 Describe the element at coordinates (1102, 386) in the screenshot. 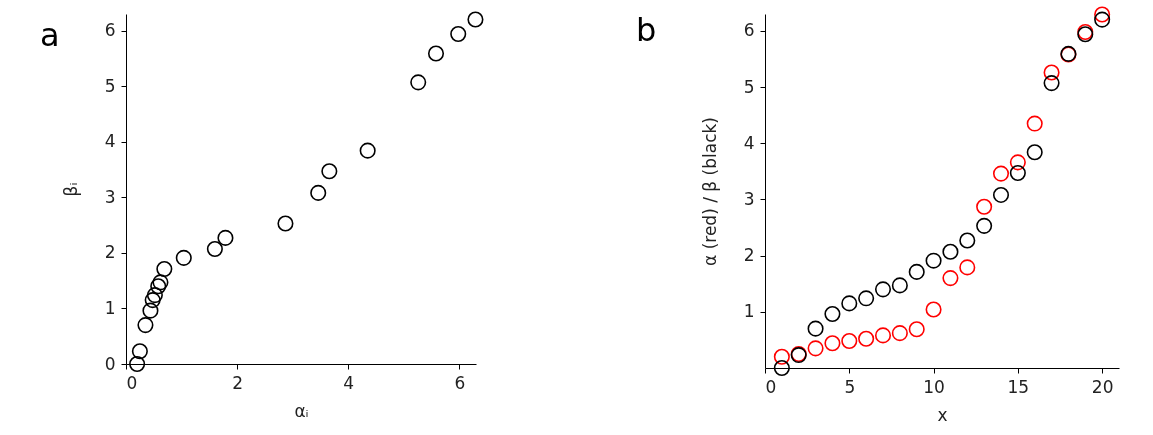

I see `x-tick-label: 20` at that location.